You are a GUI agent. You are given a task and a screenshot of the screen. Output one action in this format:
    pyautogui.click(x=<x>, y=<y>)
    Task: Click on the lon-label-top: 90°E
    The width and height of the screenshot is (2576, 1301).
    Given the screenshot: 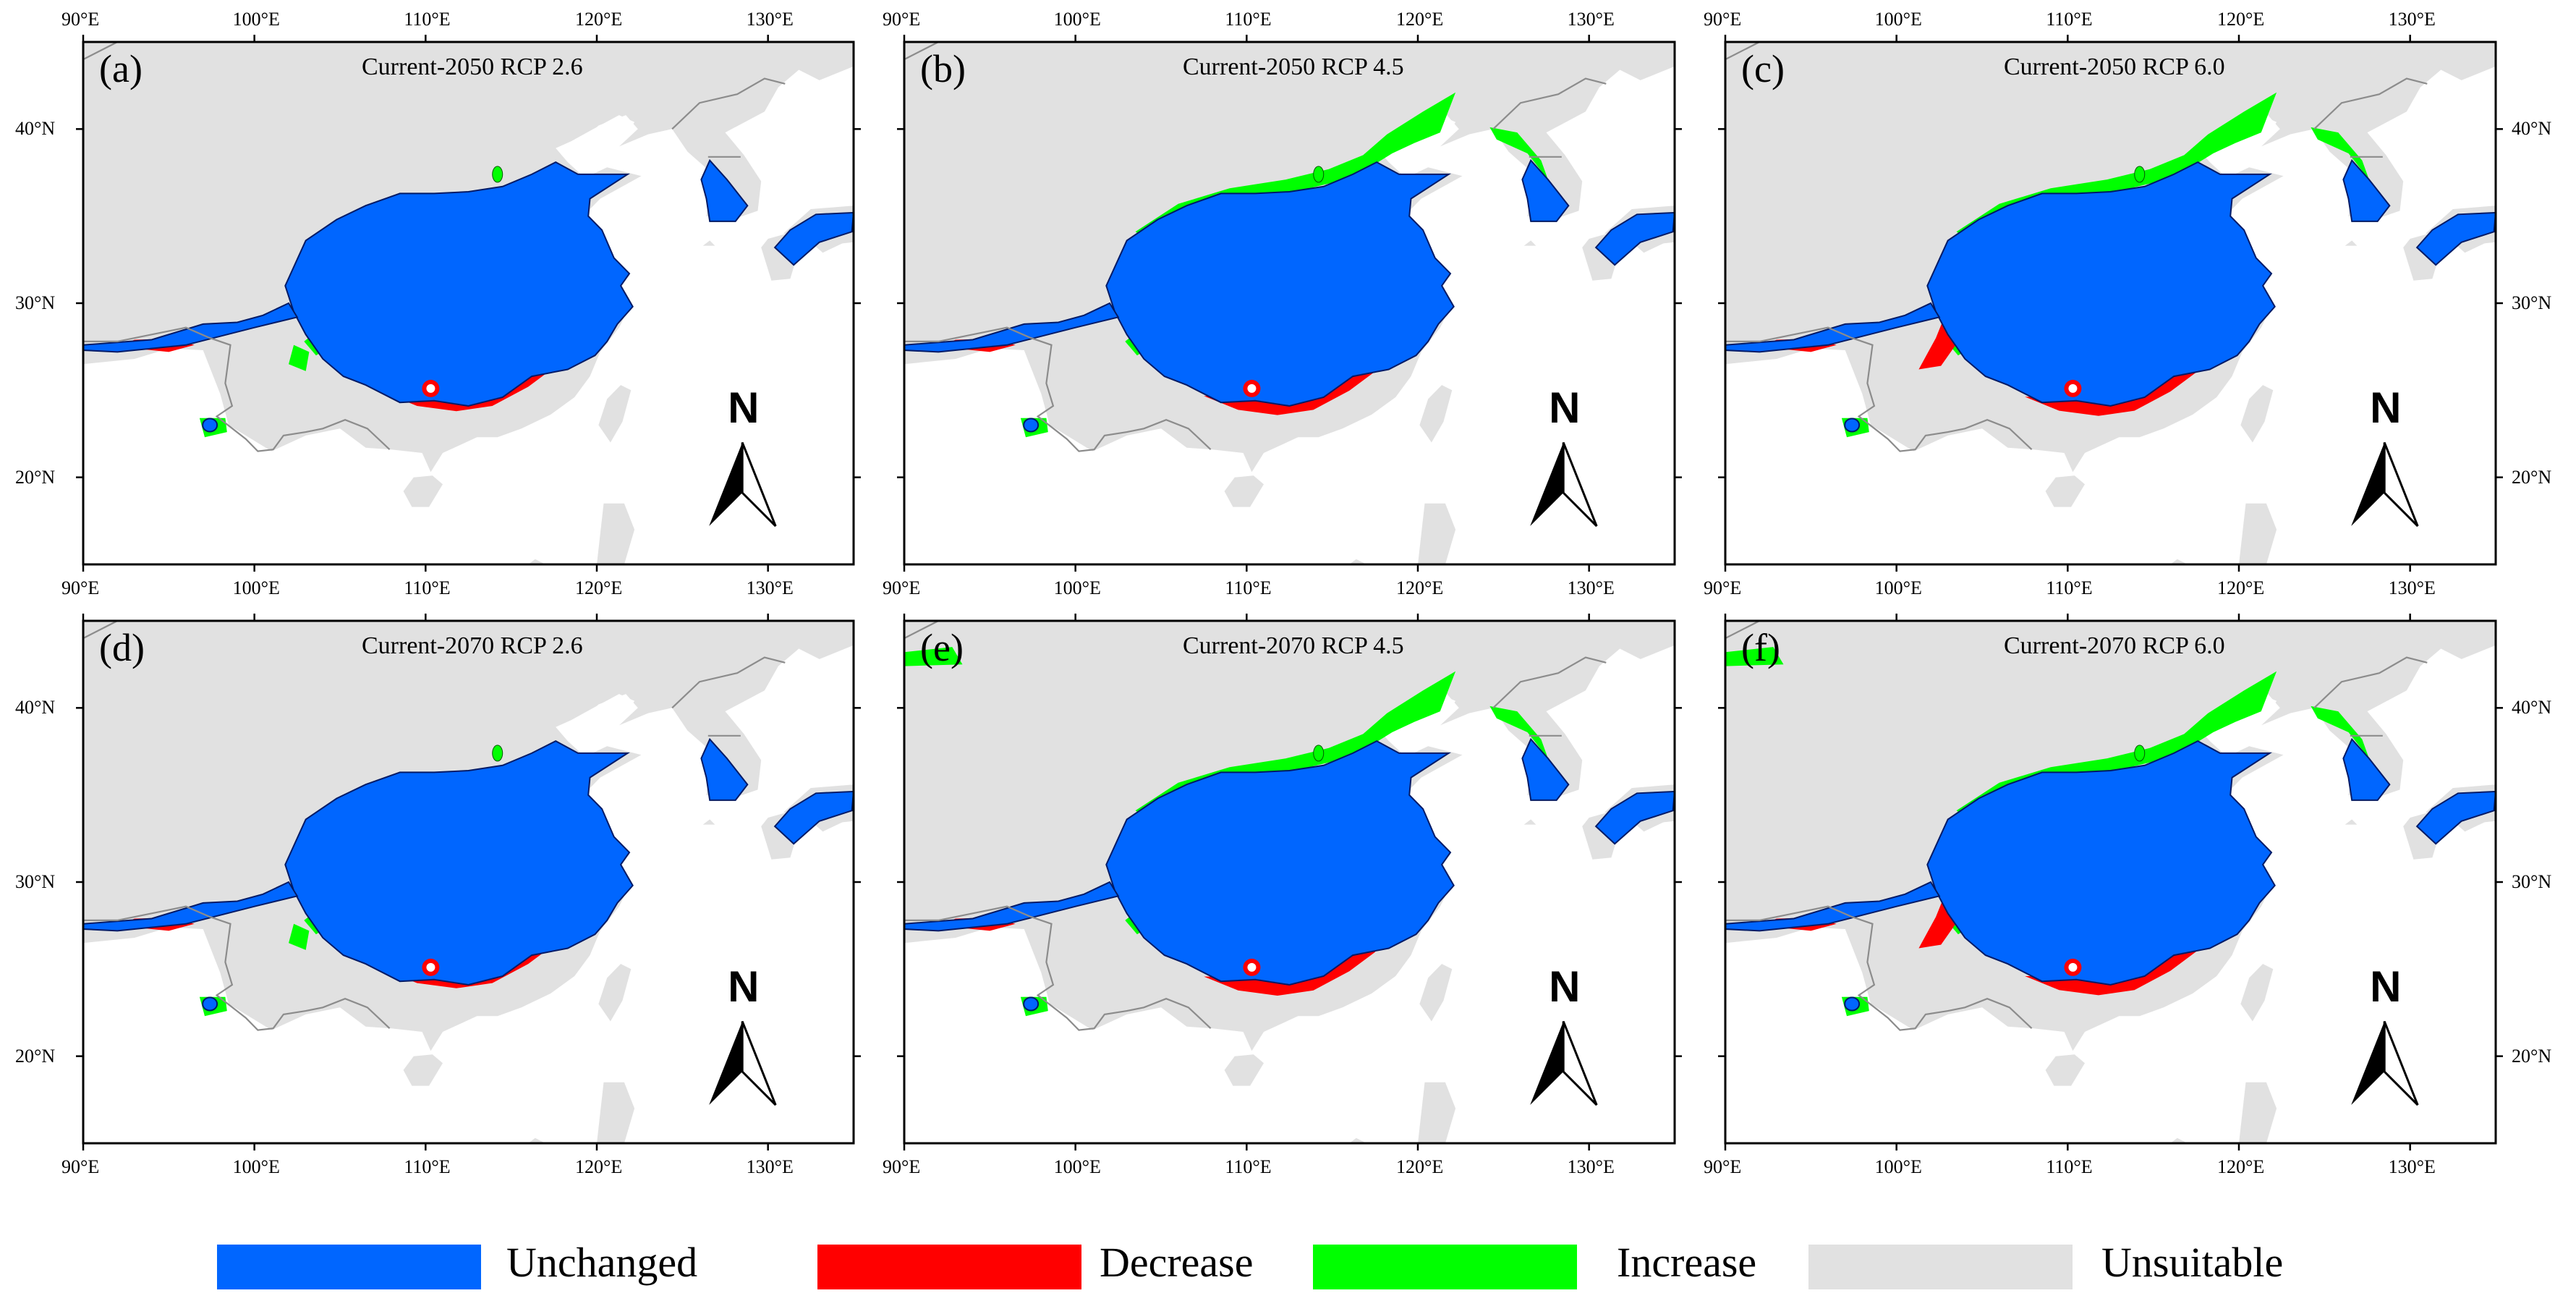 What is the action you would take?
    pyautogui.click(x=80, y=19)
    